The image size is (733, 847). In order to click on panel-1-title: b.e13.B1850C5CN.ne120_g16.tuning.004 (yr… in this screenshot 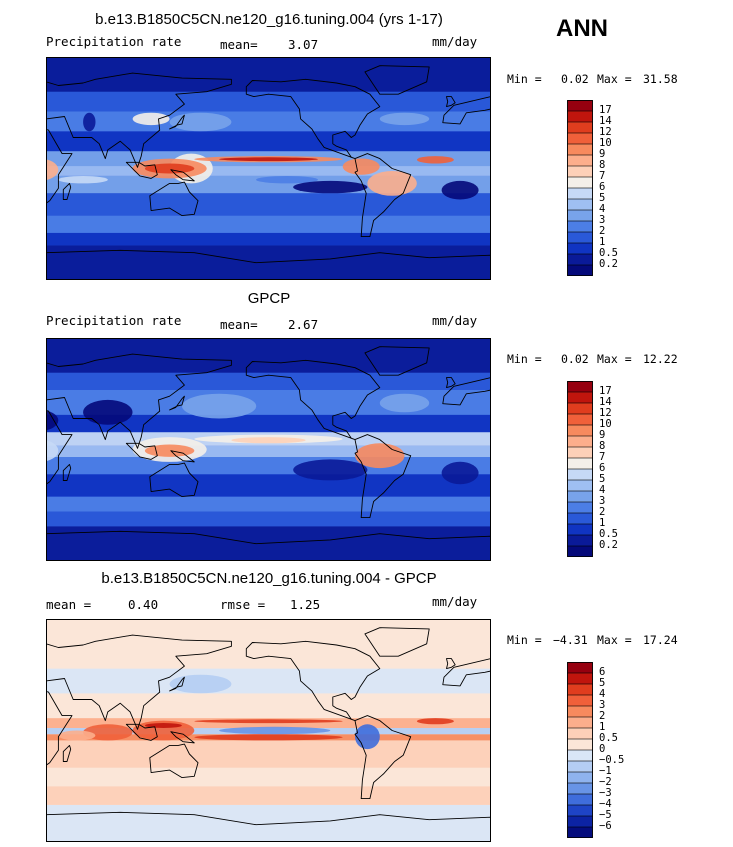, I will do `click(269, 19)`.